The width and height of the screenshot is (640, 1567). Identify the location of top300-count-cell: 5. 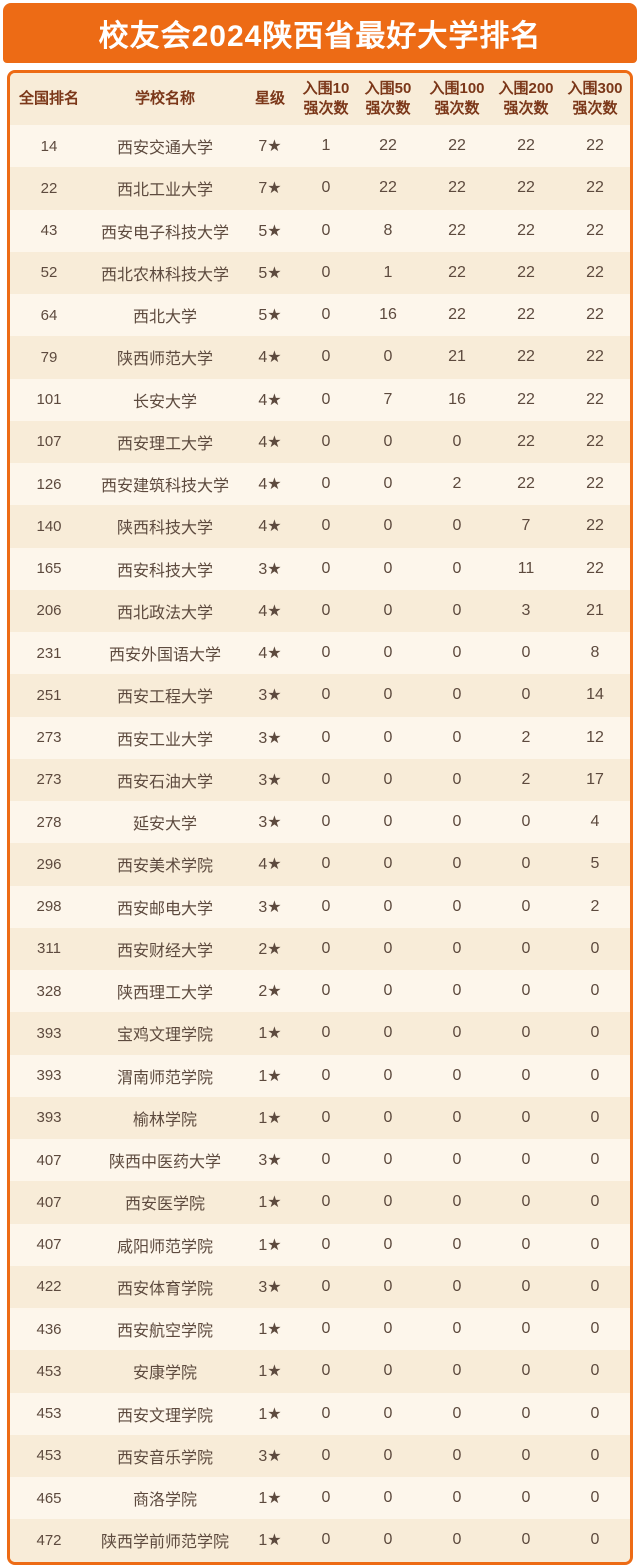
(595, 864).